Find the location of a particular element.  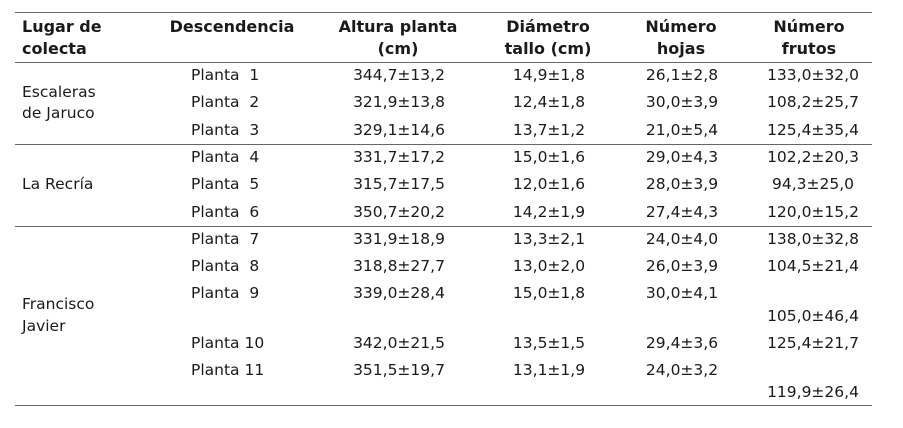

row-diametro: 12,4±1,8 is located at coordinates (549, 102).